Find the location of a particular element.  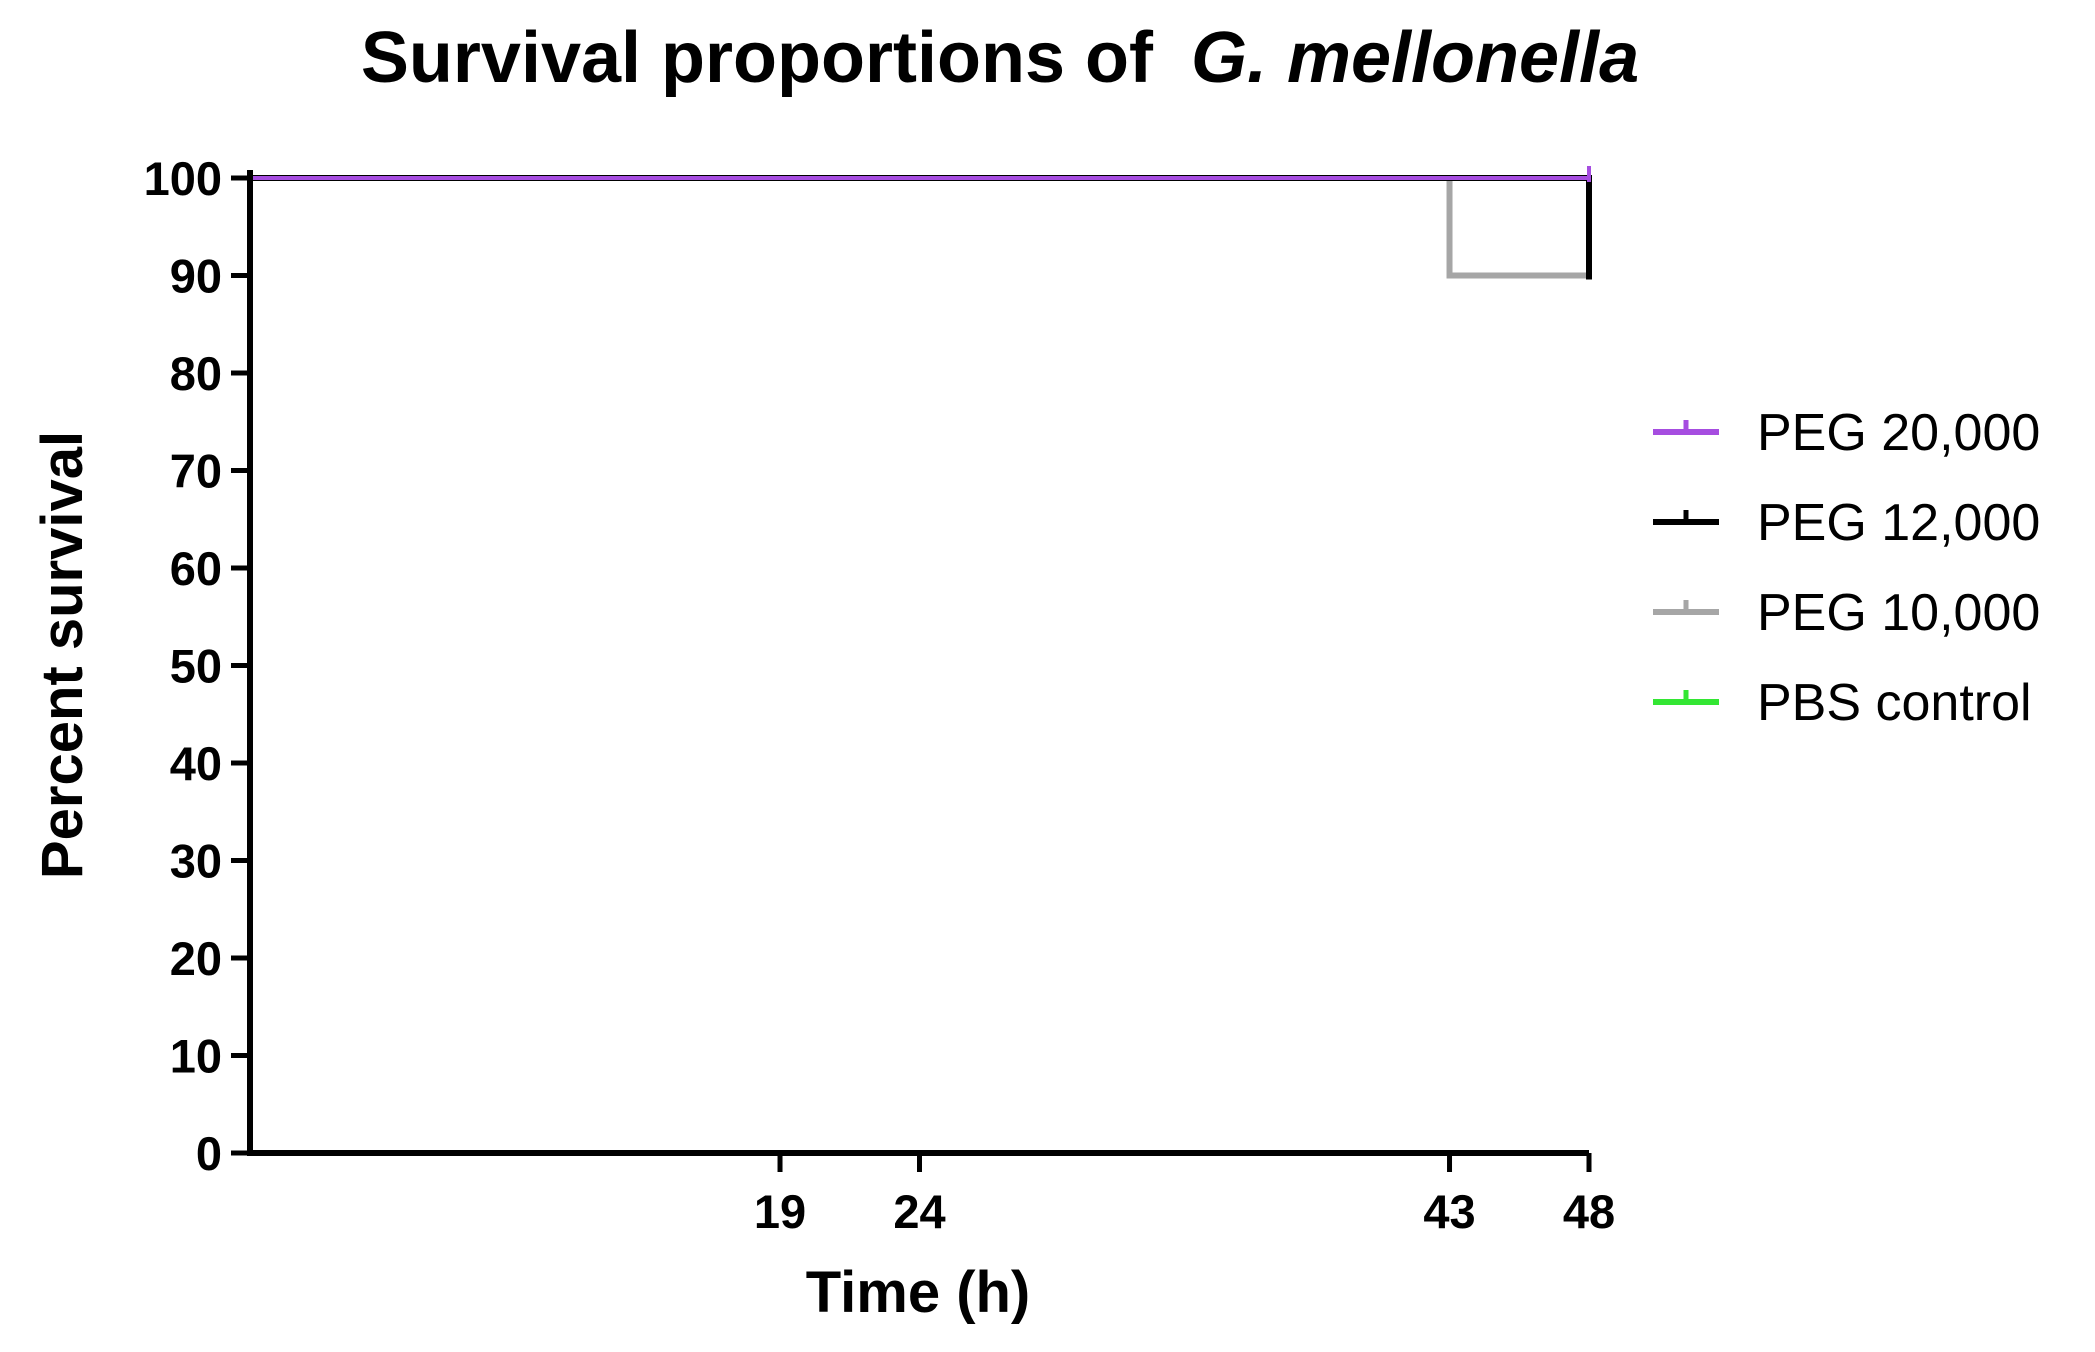

y-tick-label: 80 is located at coordinates (196, 373).